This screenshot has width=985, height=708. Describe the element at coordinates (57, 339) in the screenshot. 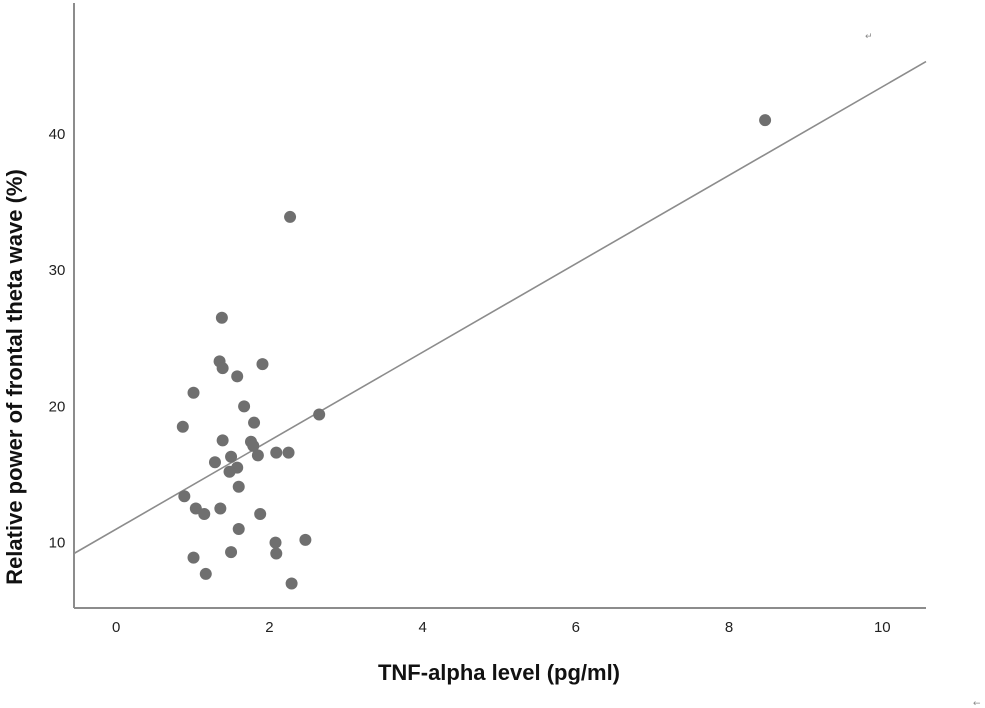

I see `y-tick-labels: 10 20 30 40` at that location.